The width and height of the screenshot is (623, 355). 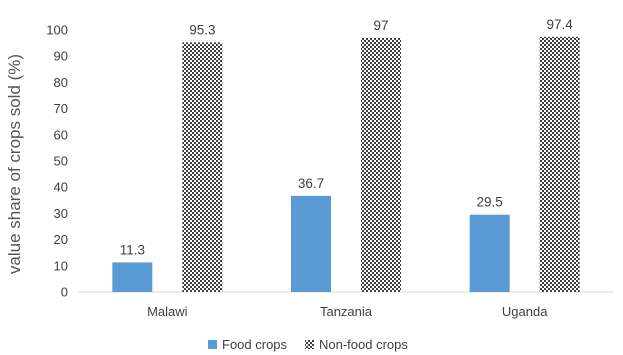 I want to click on data-label: 29.5, so click(x=490, y=202).